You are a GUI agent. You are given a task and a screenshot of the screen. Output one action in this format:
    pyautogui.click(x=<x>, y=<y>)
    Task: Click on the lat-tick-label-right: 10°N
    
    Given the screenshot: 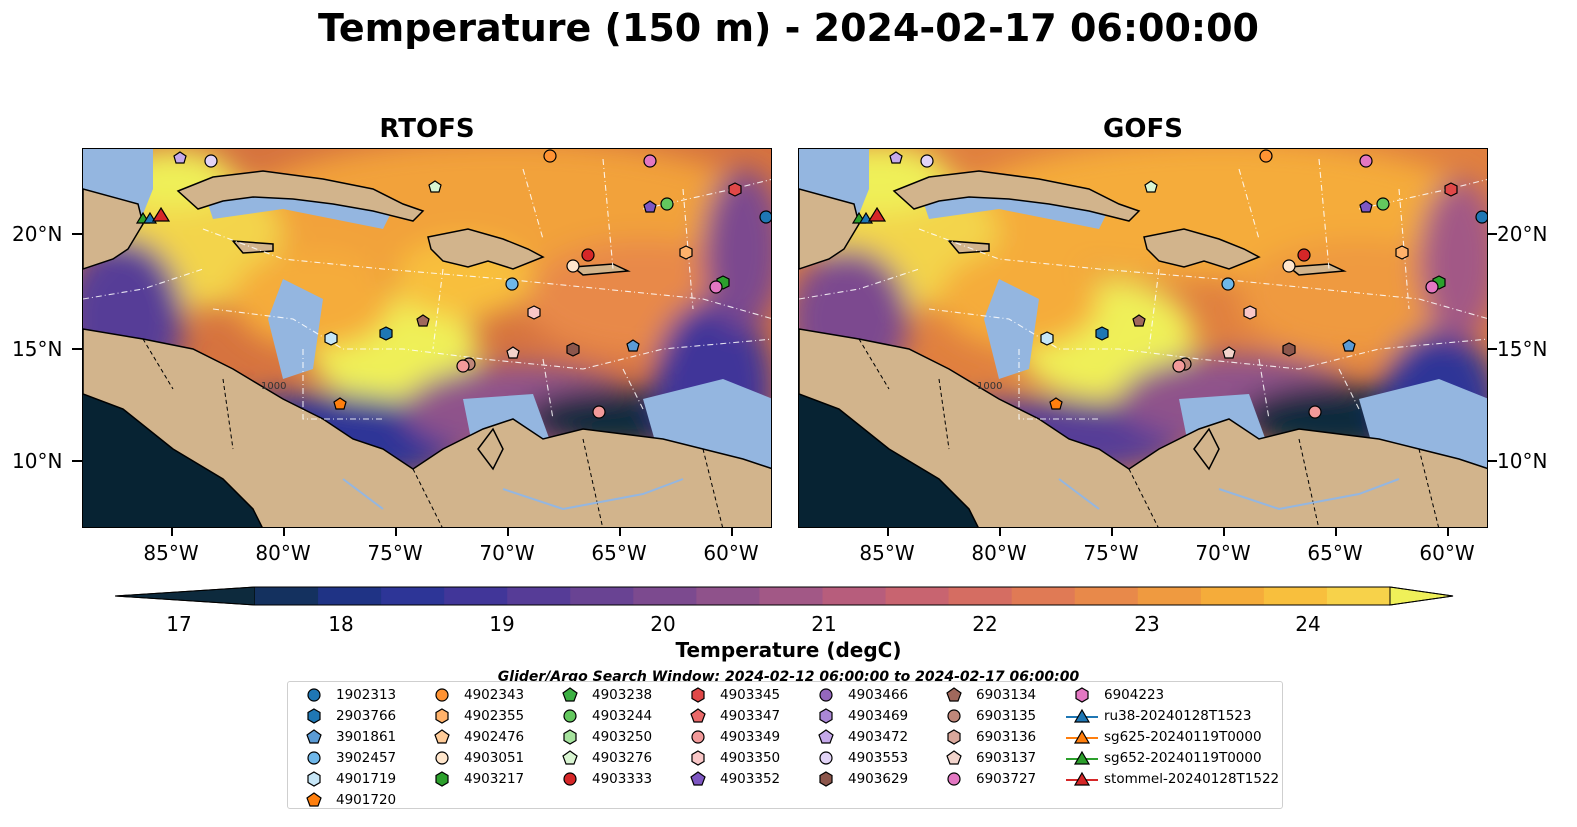 What is the action you would take?
    pyautogui.click(x=1522, y=461)
    